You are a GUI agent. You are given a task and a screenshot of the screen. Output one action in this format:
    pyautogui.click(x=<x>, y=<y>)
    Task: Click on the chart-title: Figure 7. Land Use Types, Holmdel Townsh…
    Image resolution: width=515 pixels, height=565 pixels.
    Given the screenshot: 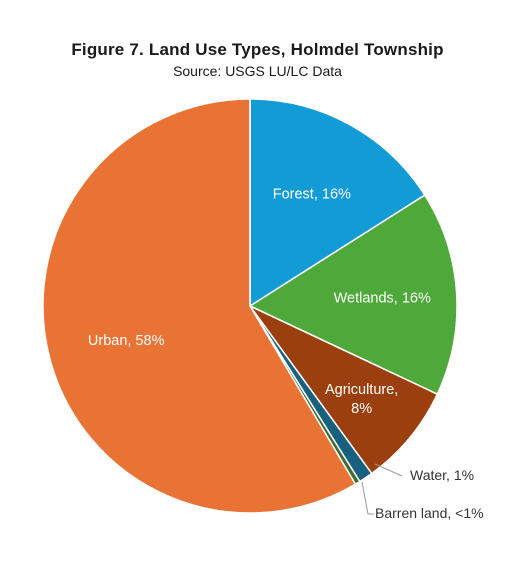 What is the action you would take?
    pyautogui.click(x=257, y=49)
    